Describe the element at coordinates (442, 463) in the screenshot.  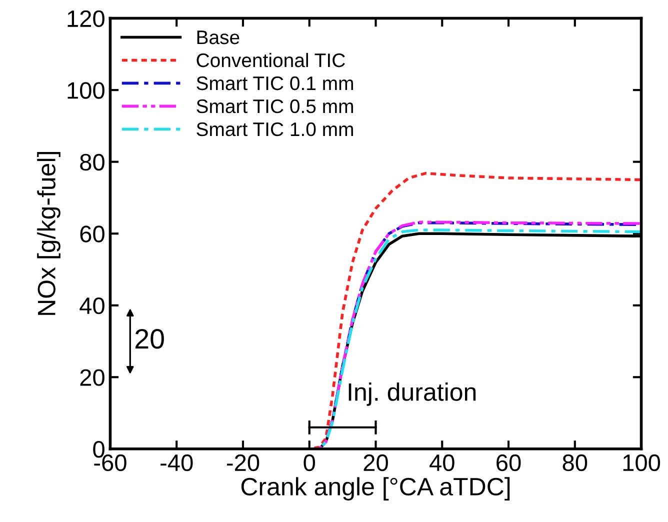
I see `x-tick-label: 40` at that location.